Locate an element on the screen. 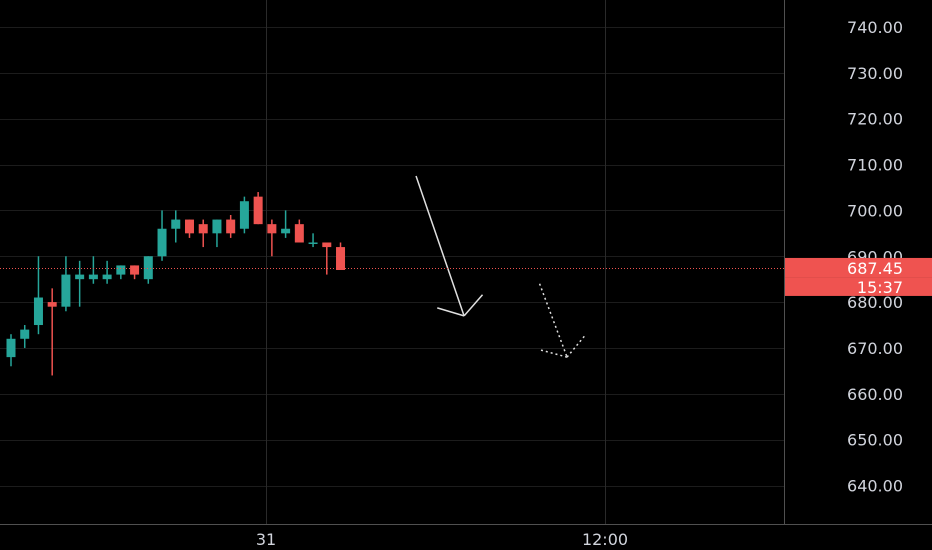 The image size is (932, 550). time-axis: 31 12:00 is located at coordinates (442, 539).